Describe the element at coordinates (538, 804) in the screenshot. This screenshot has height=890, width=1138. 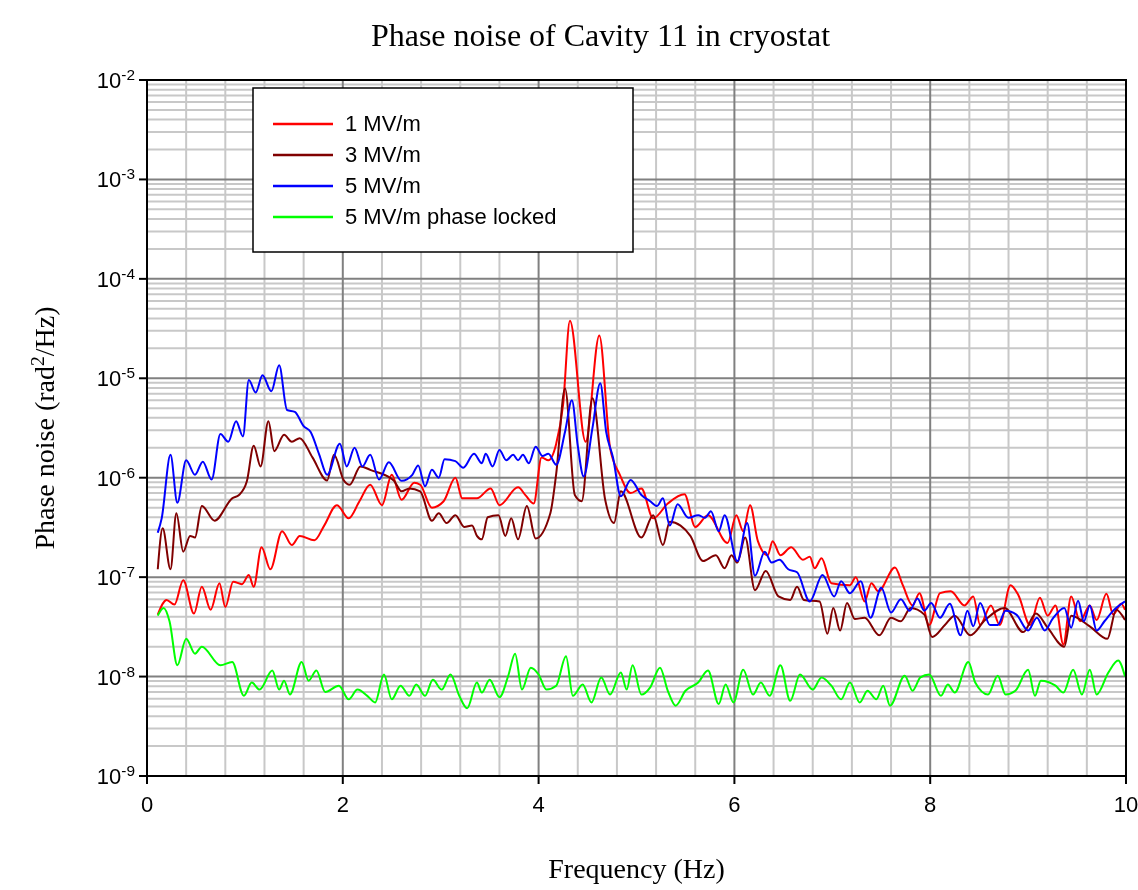
I see `x-tick-label: 4` at that location.